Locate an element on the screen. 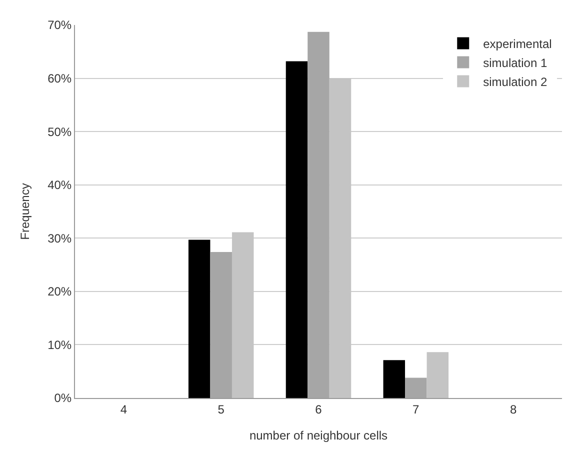 Image resolution: width=587 pixels, height=453 pixels. y-tick-label: 30% is located at coordinates (60, 238).